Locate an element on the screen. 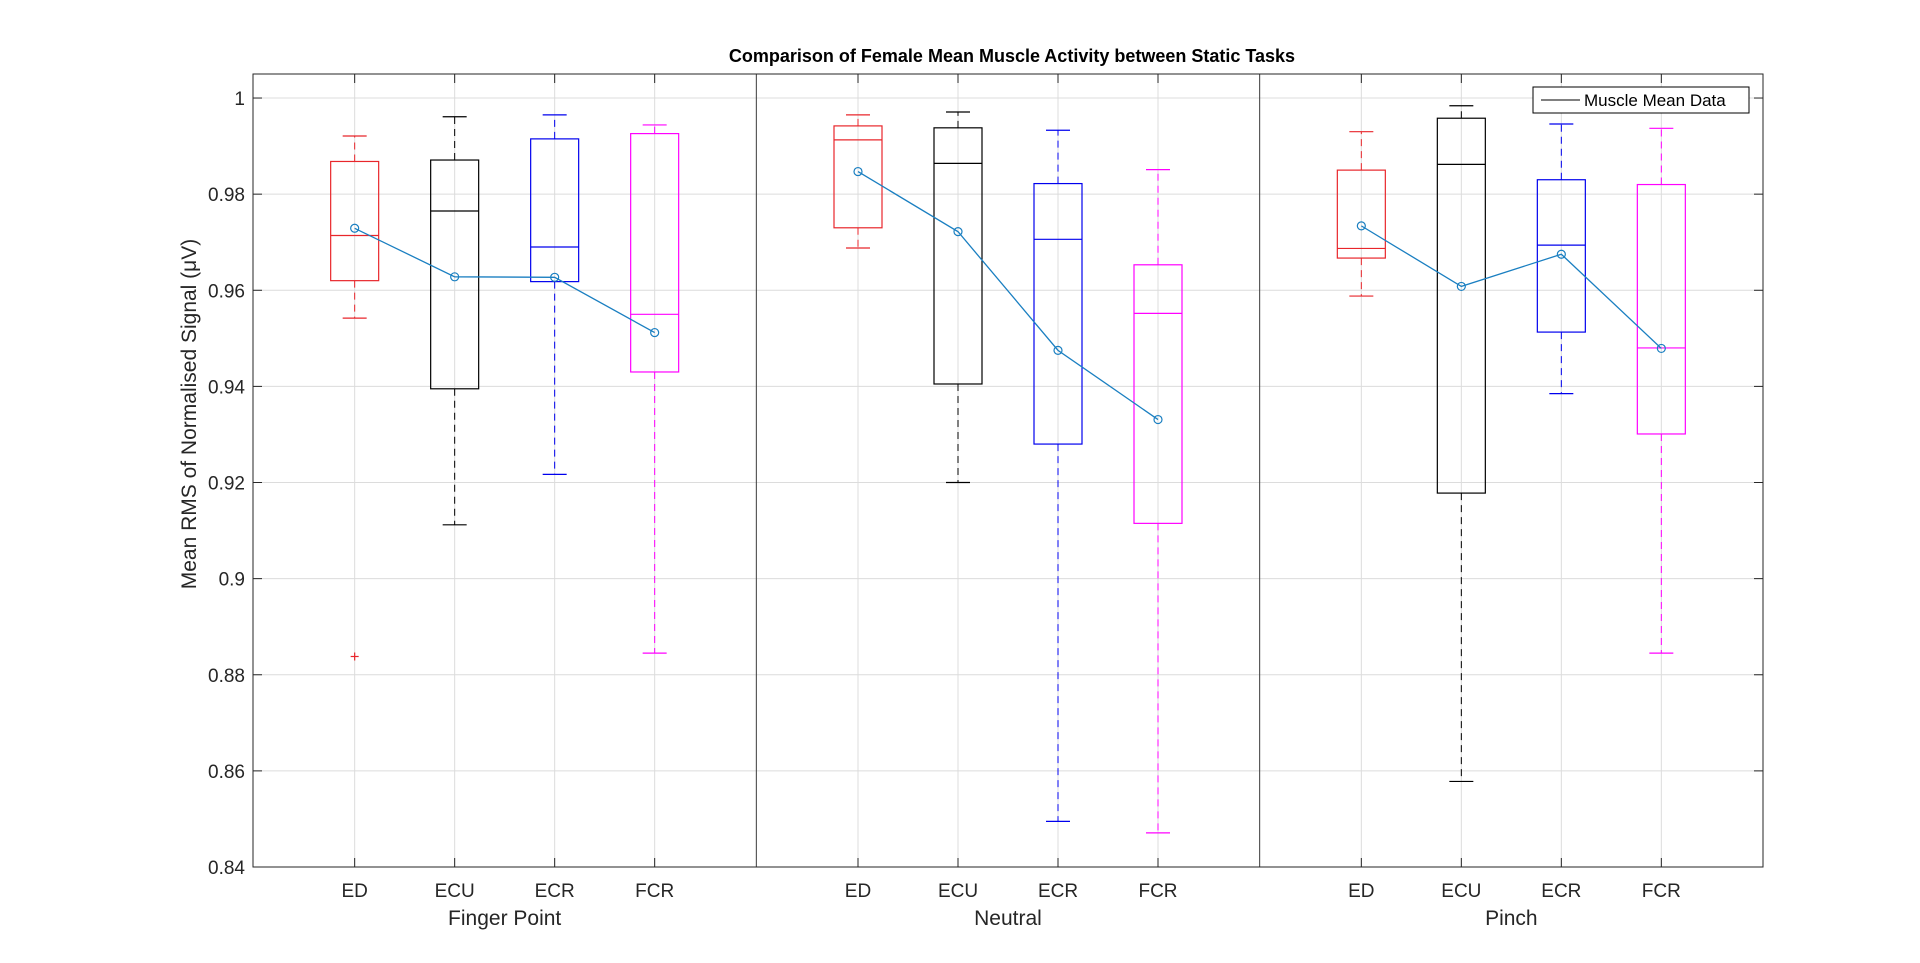 This screenshot has width=1920, height=963. box-plot-pinch-ecu is located at coordinates (1461, 444).